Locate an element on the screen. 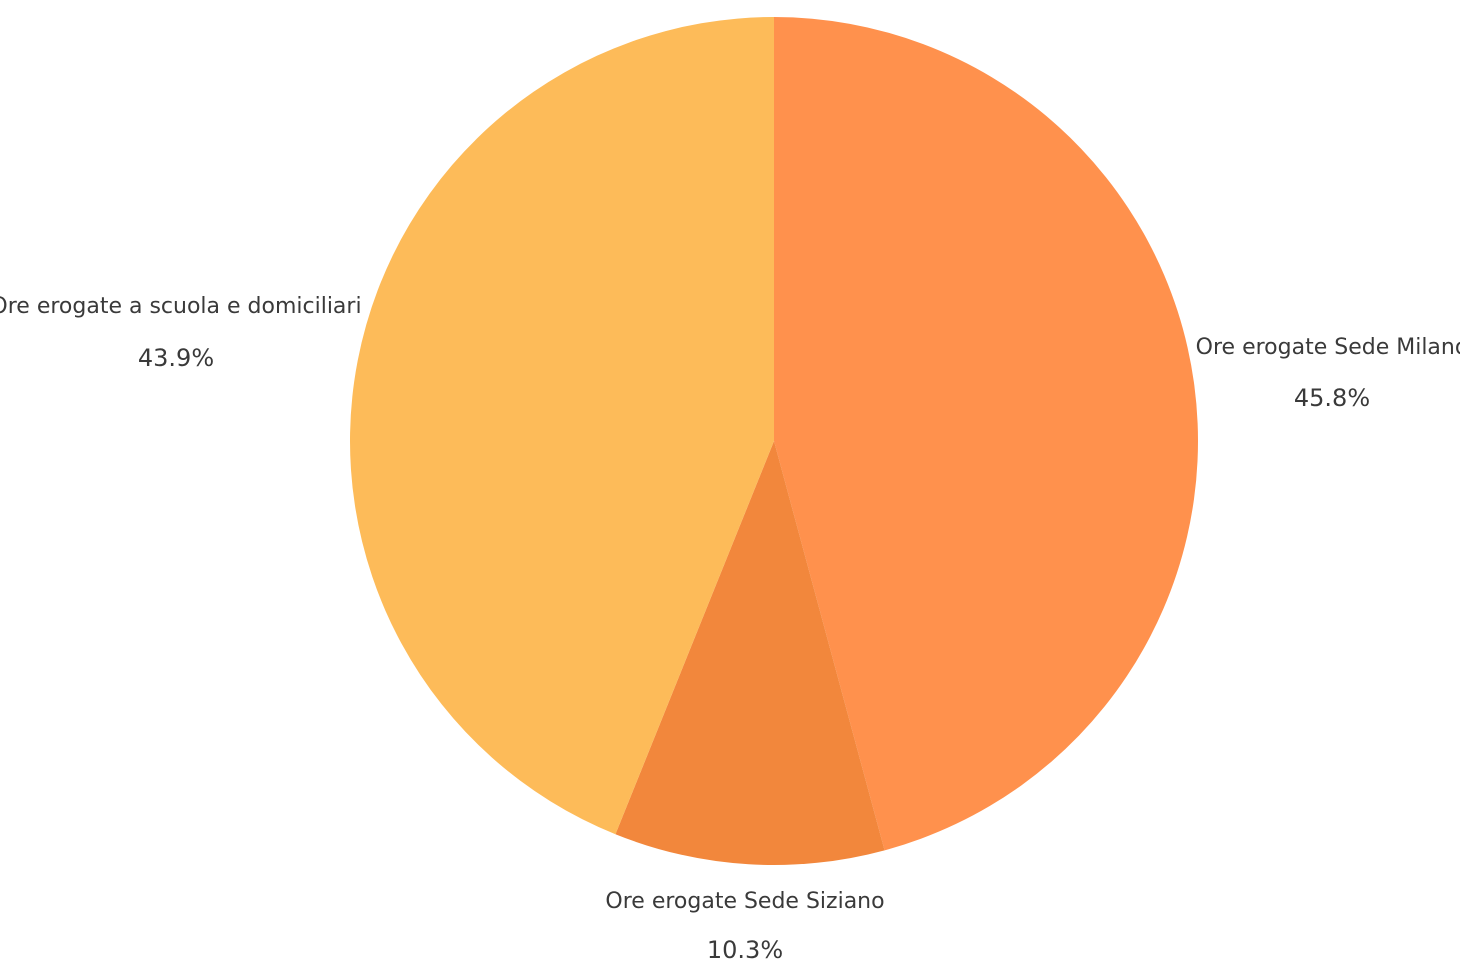  slice-label-siziano: Ore erogate Sede Siziano is located at coordinates (744, 901).